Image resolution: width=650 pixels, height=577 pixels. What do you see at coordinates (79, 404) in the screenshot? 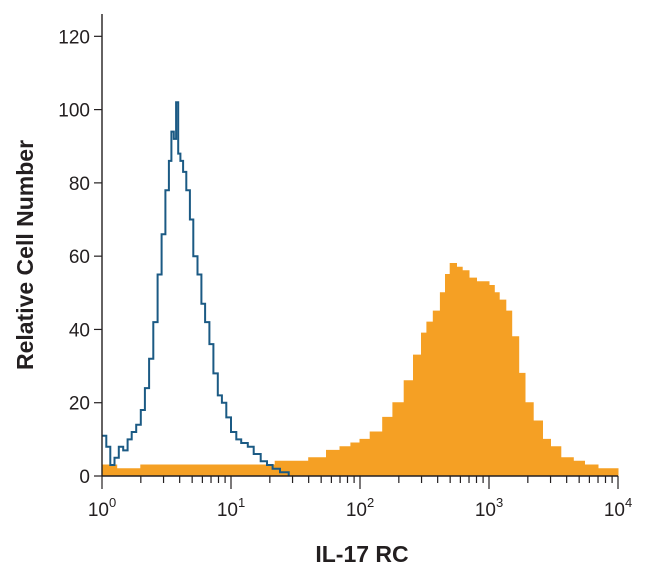
I see `y-tick-label: 20` at bounding box center [79, 404].